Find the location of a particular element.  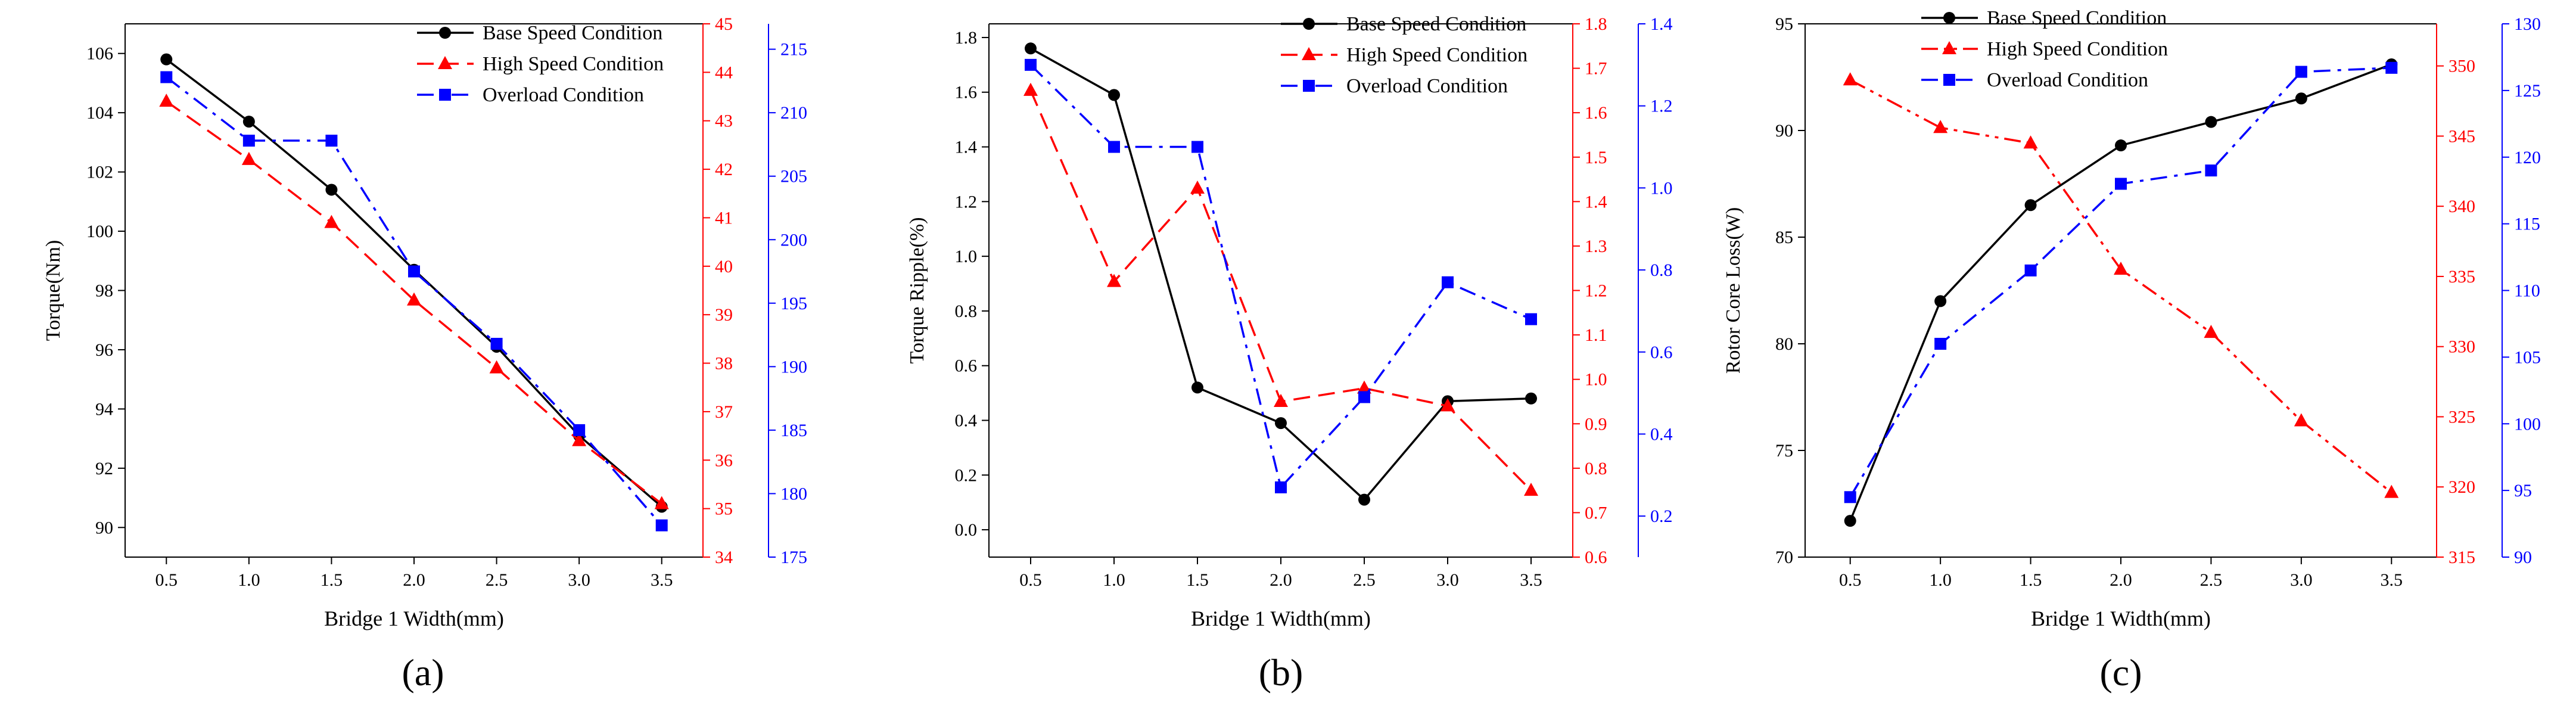

y-tick-label-right1: 34 is located at coordinates (724, 557).